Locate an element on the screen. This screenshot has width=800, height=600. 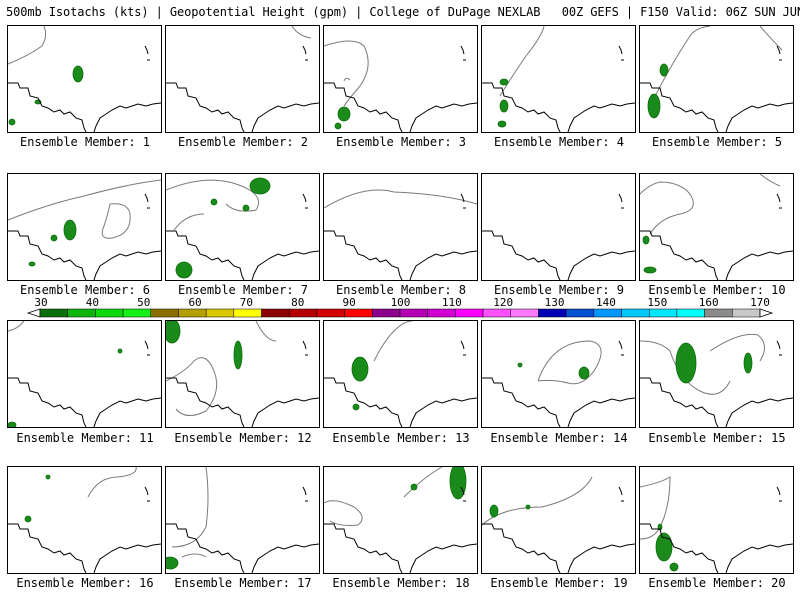
isotach-colorbar: 30 40 50 60 70 80 90 100 110 120 130 140 150 160 170 is located at coordinates (400, 308).